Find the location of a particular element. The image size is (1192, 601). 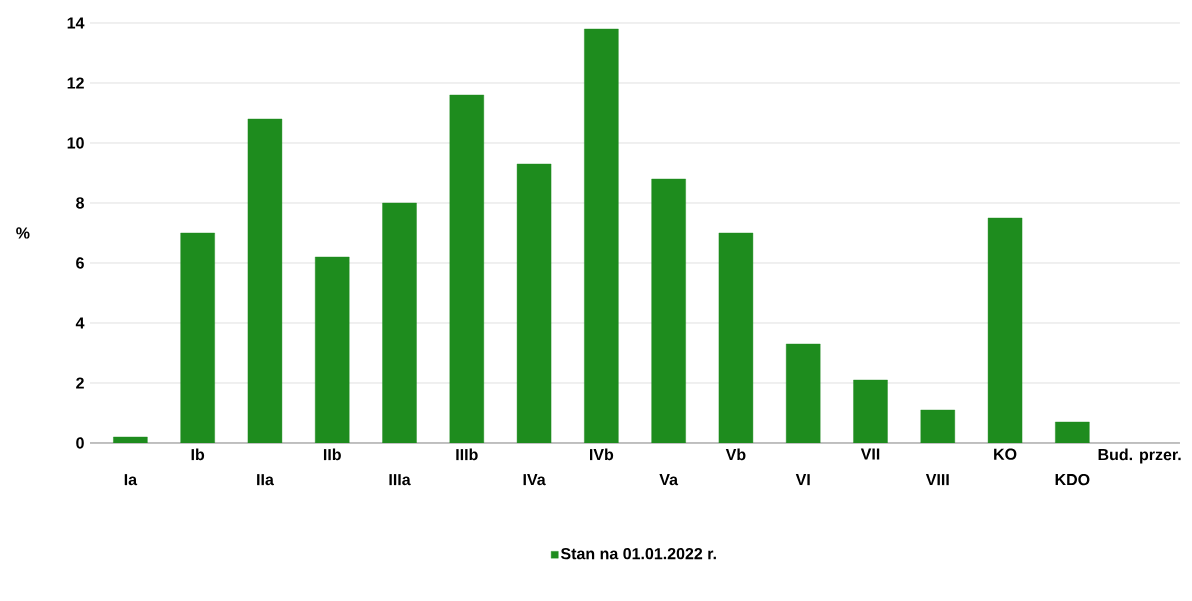

x-tick-label: IIIa is located at coordinates (400, 480).